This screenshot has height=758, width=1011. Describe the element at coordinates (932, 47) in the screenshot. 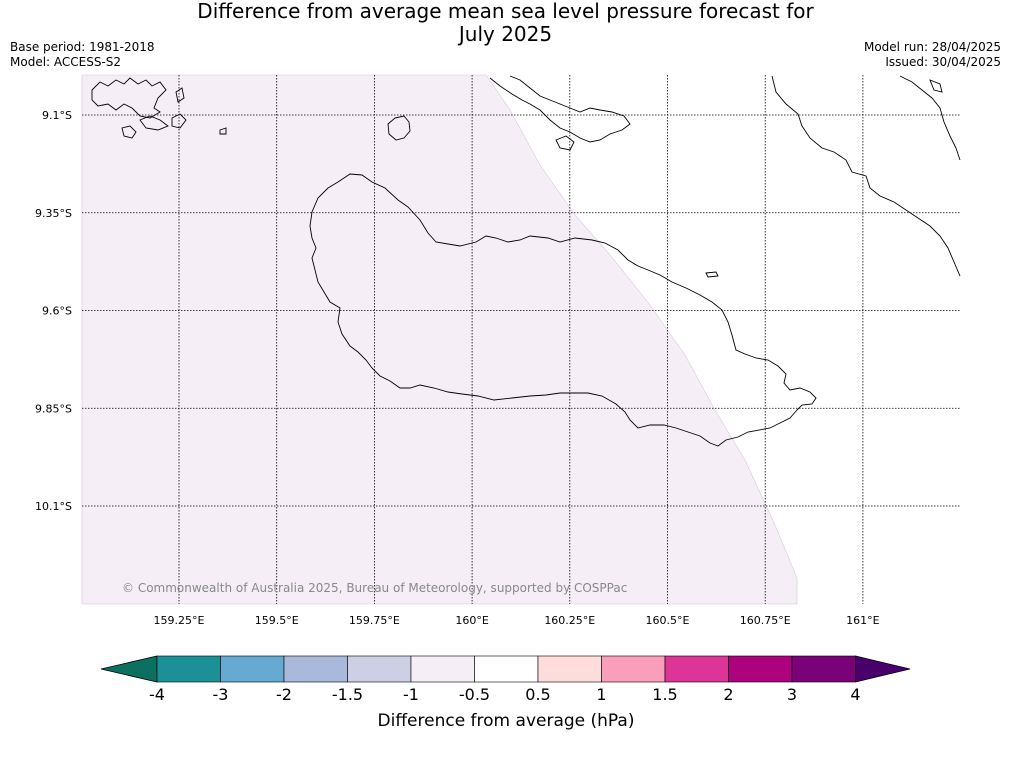

I see `model-run: Model run: 28/04/2025` at that location.